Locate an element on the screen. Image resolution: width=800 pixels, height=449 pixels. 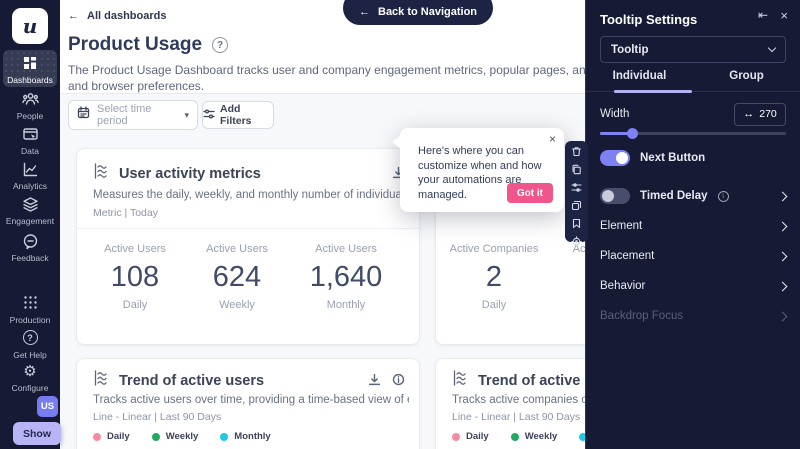
calendar-icon is located at coordinates (83, 115).